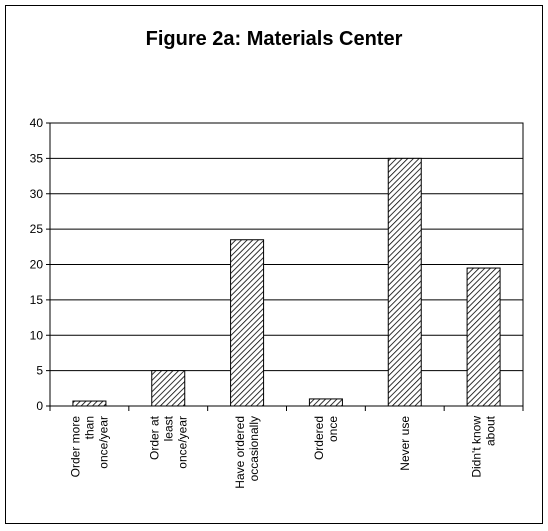 The height and width of the screenshot is (531, 548). Describe the element at coordinates (89, 447) in the screenshot. I see `x-tick-label: Order morethanonce/year` at that location.